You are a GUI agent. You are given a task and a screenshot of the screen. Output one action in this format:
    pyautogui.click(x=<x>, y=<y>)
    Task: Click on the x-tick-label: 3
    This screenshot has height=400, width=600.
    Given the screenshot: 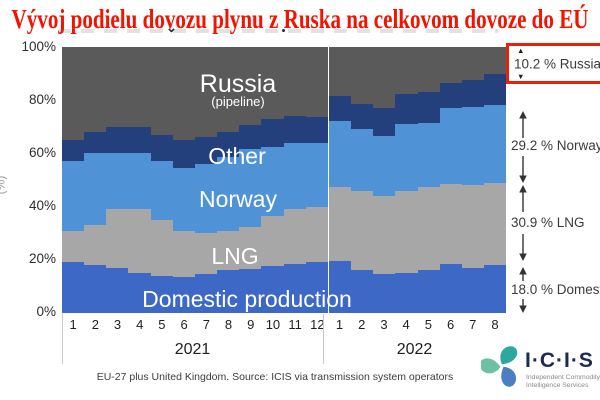 What is the action you would take?
    pyautogui.click(x=384, y=324)
    